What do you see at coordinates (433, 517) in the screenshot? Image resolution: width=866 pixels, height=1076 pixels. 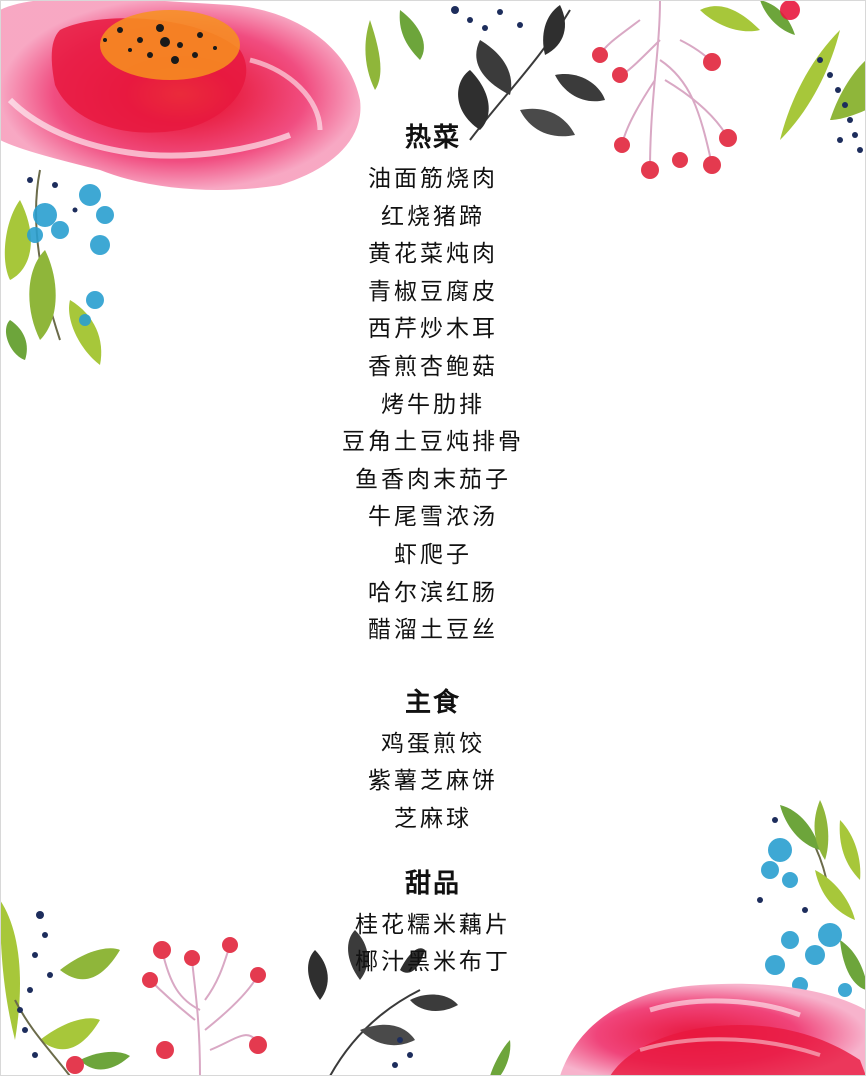 I see `menu-item: 牛尾雪浓汤` at bounding box center [433, 517].